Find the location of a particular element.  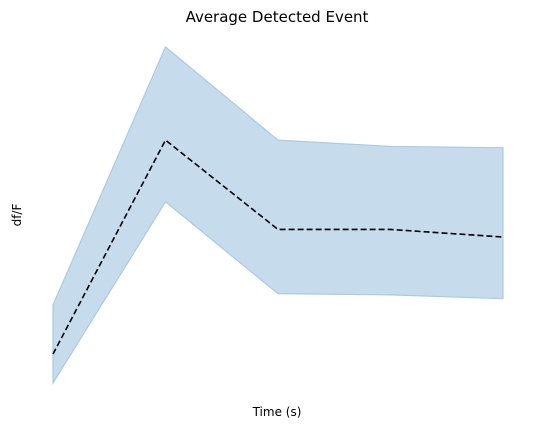

y-axis-label: df/F is located at coordinates (17, 215).